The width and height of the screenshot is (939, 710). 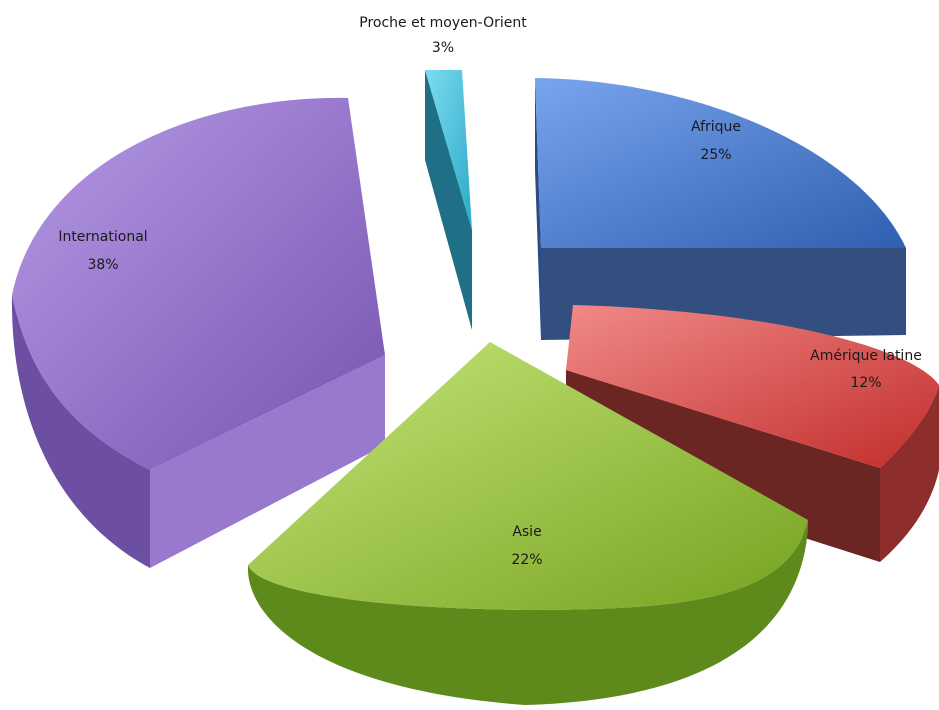 What do you see at coordinates (866, 356) in the screenshot?
I see `label-amerique-latine-name: Amérique latine` at bounding box center [866, 356].